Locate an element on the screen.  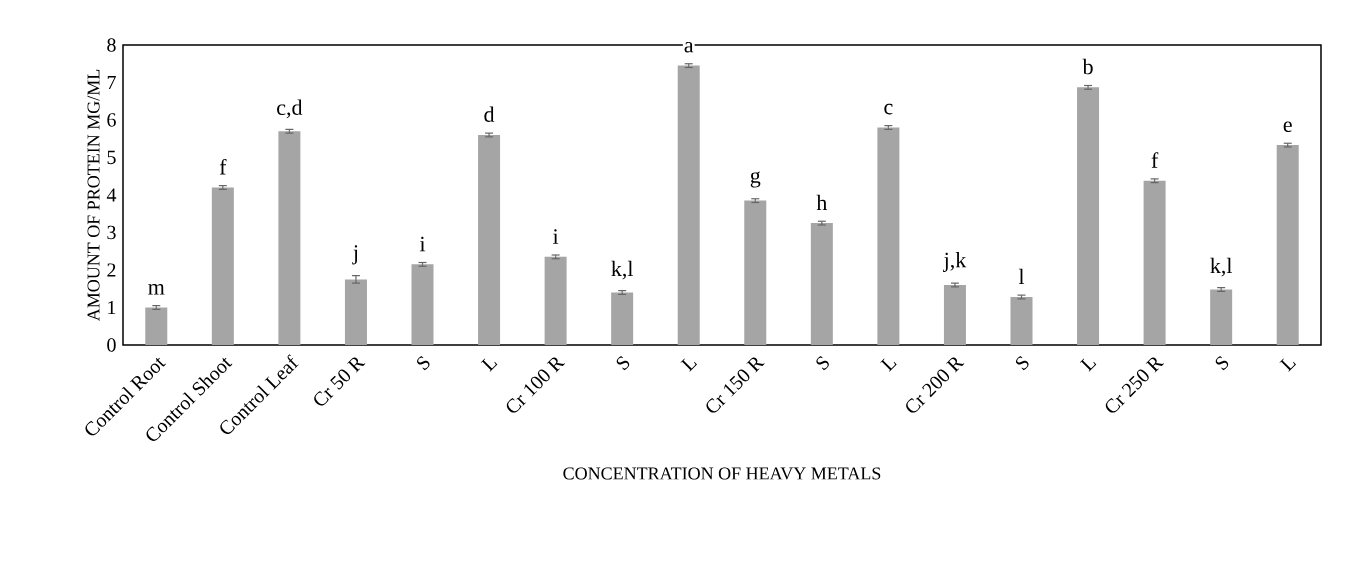
y-tick-label: 2 is located at coordinates (111, 270).